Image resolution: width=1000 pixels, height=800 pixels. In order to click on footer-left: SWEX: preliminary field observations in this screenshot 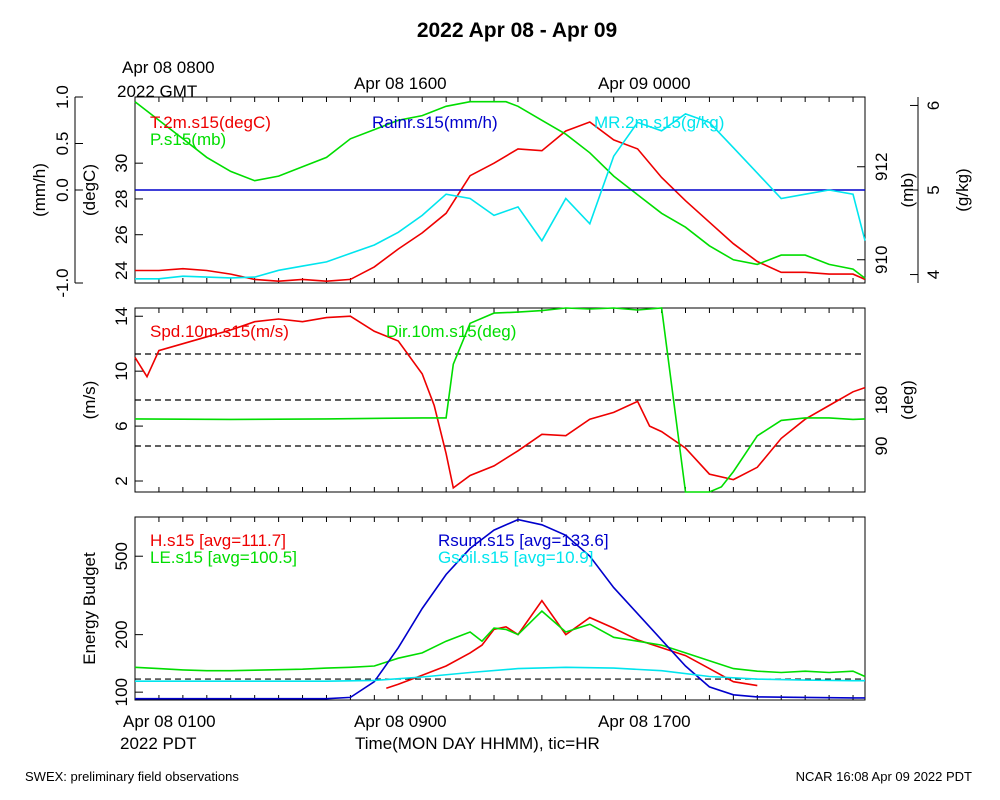, I will do `click(132, 776)`.